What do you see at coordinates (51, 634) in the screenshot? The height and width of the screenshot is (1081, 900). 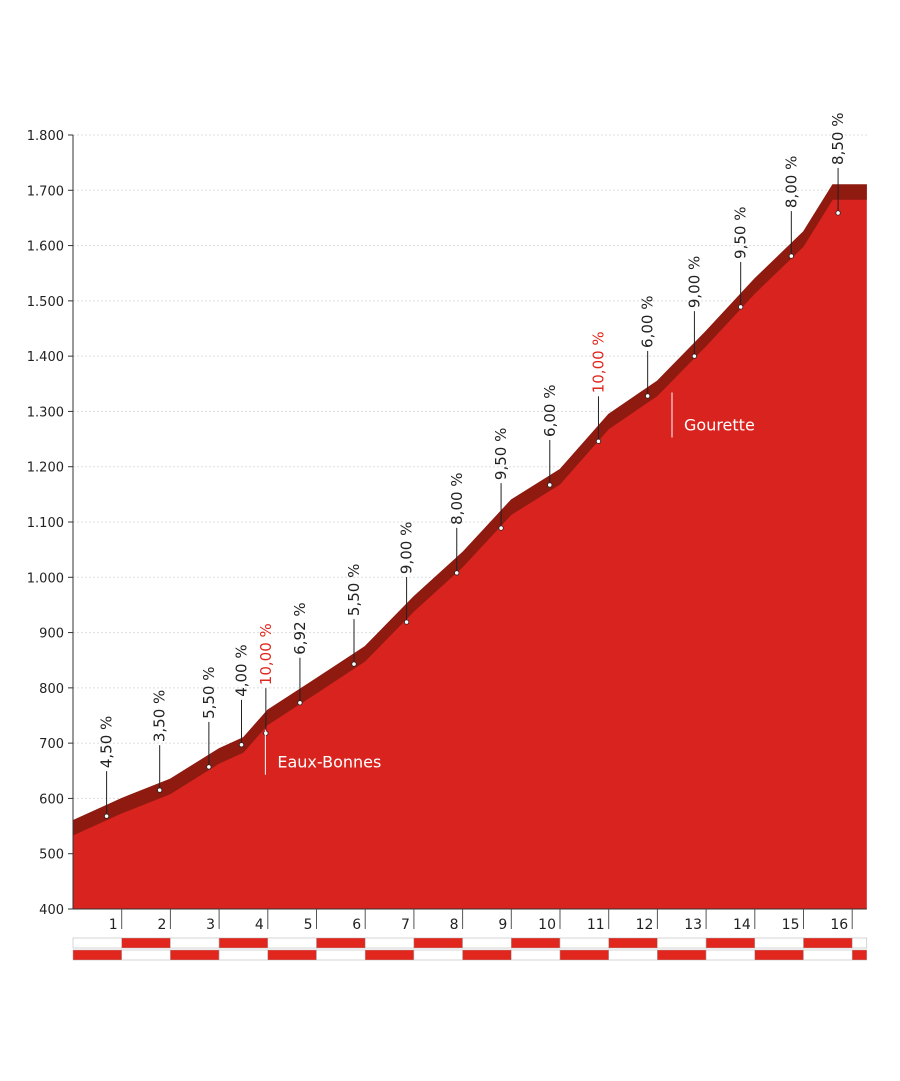 I see `y-tick-label: 900` at bounding box center [51, 634].